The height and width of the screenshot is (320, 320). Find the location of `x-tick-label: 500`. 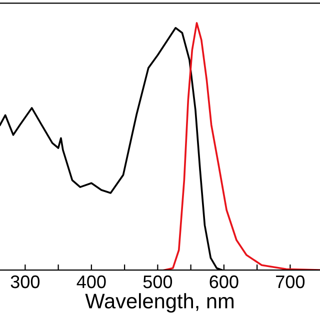

x-tick-label: 500 is located at coordinates (157, 281).